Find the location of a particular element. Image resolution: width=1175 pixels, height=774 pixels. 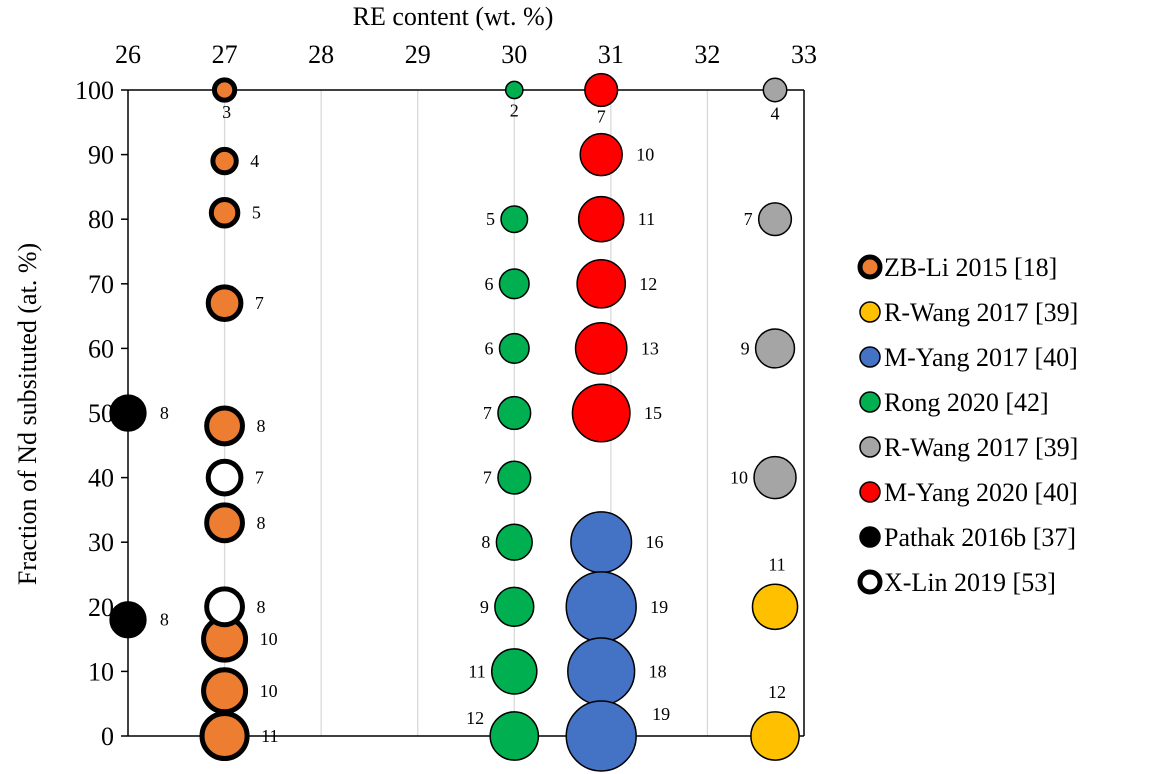

bubble-s7-p0 is located at coordinates (224, 477).